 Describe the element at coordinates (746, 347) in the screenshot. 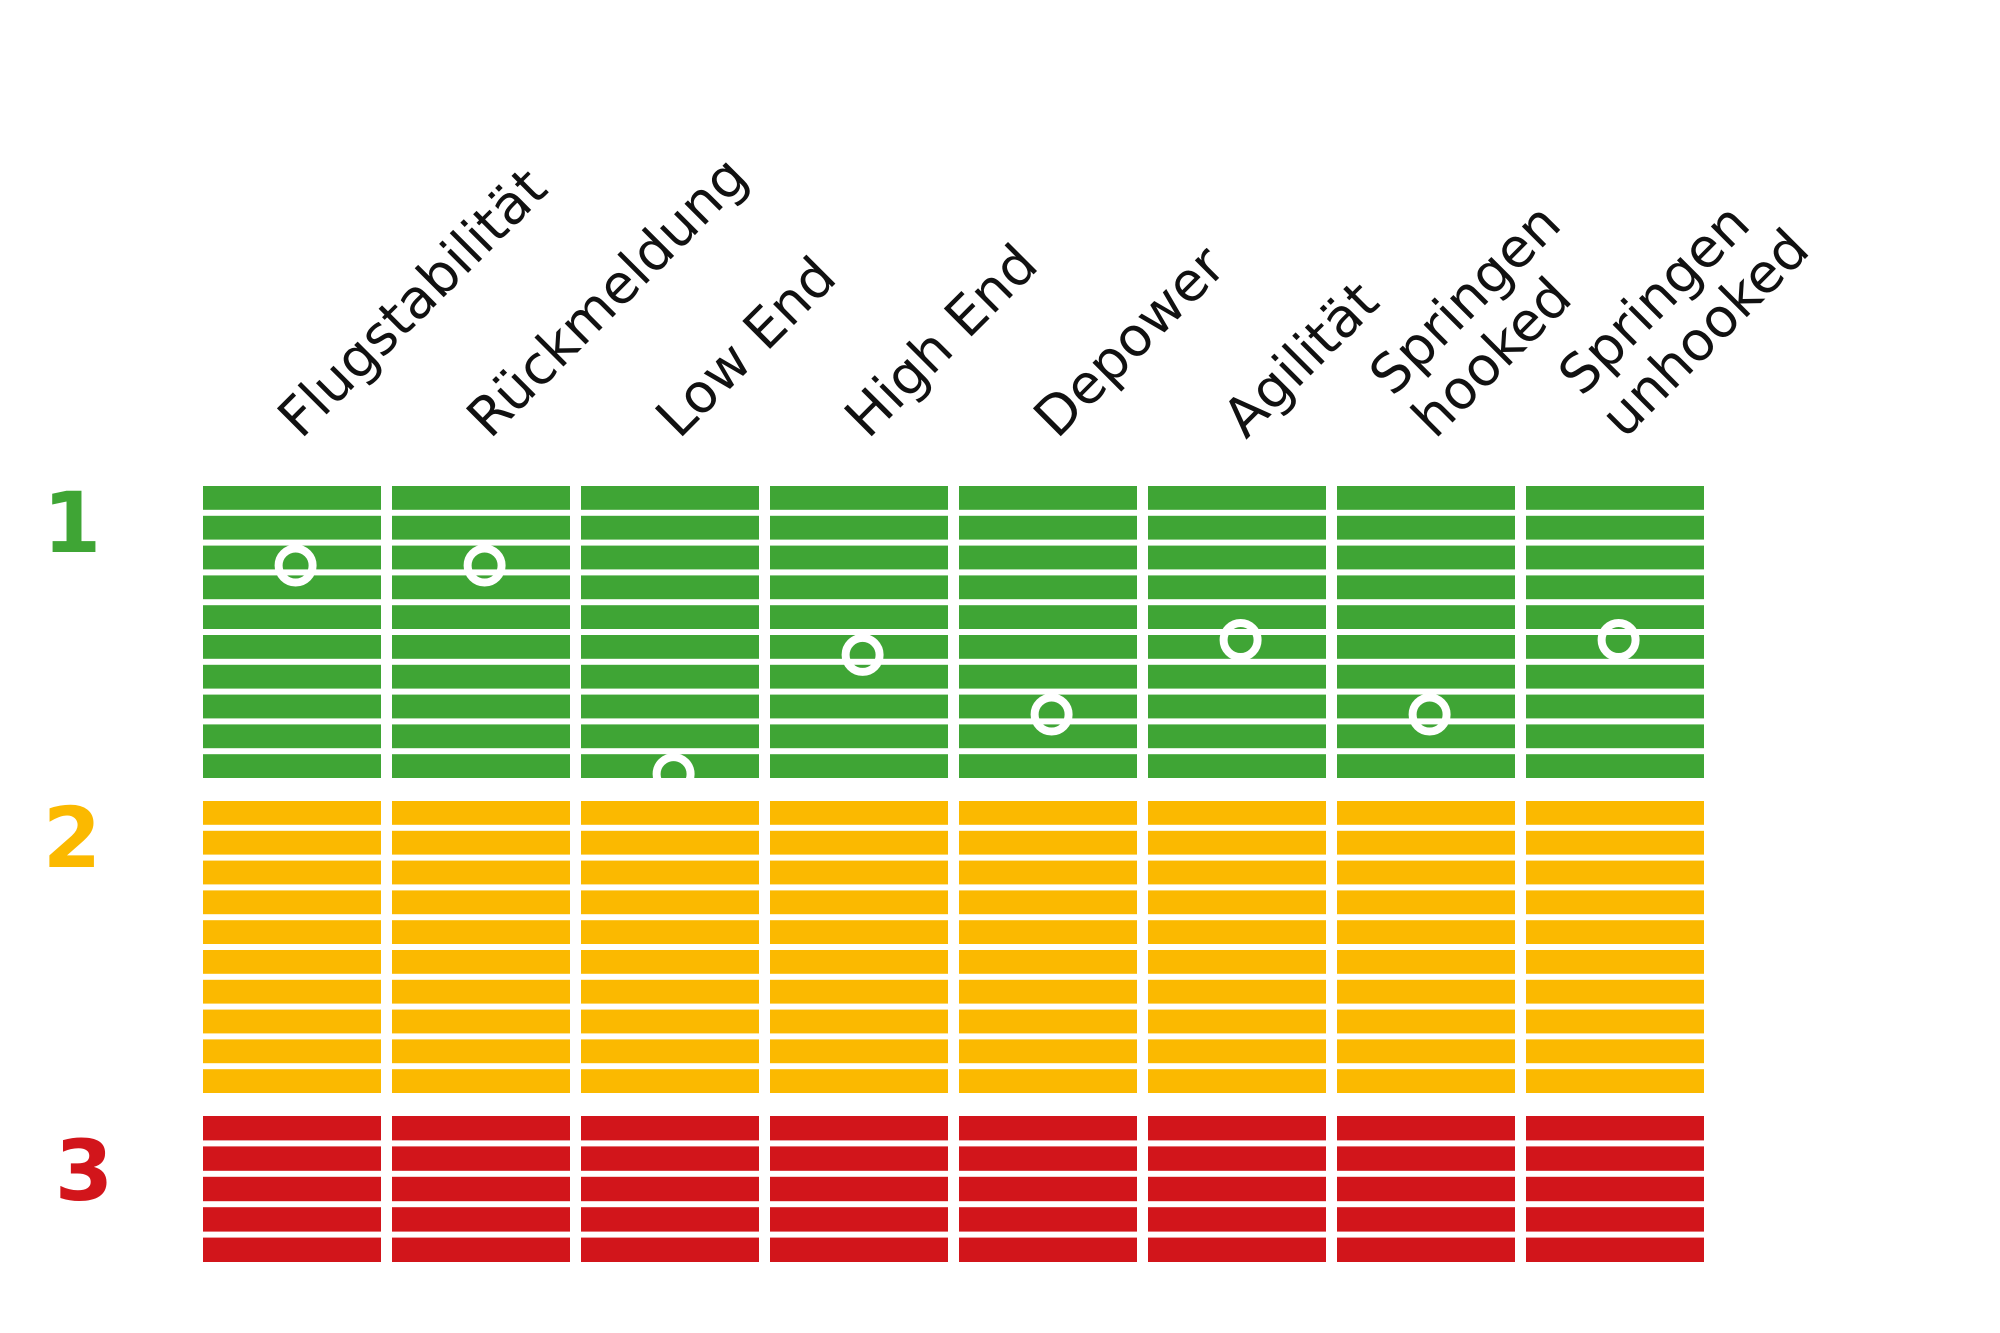

I see `category-label-line: Low End` at that location.